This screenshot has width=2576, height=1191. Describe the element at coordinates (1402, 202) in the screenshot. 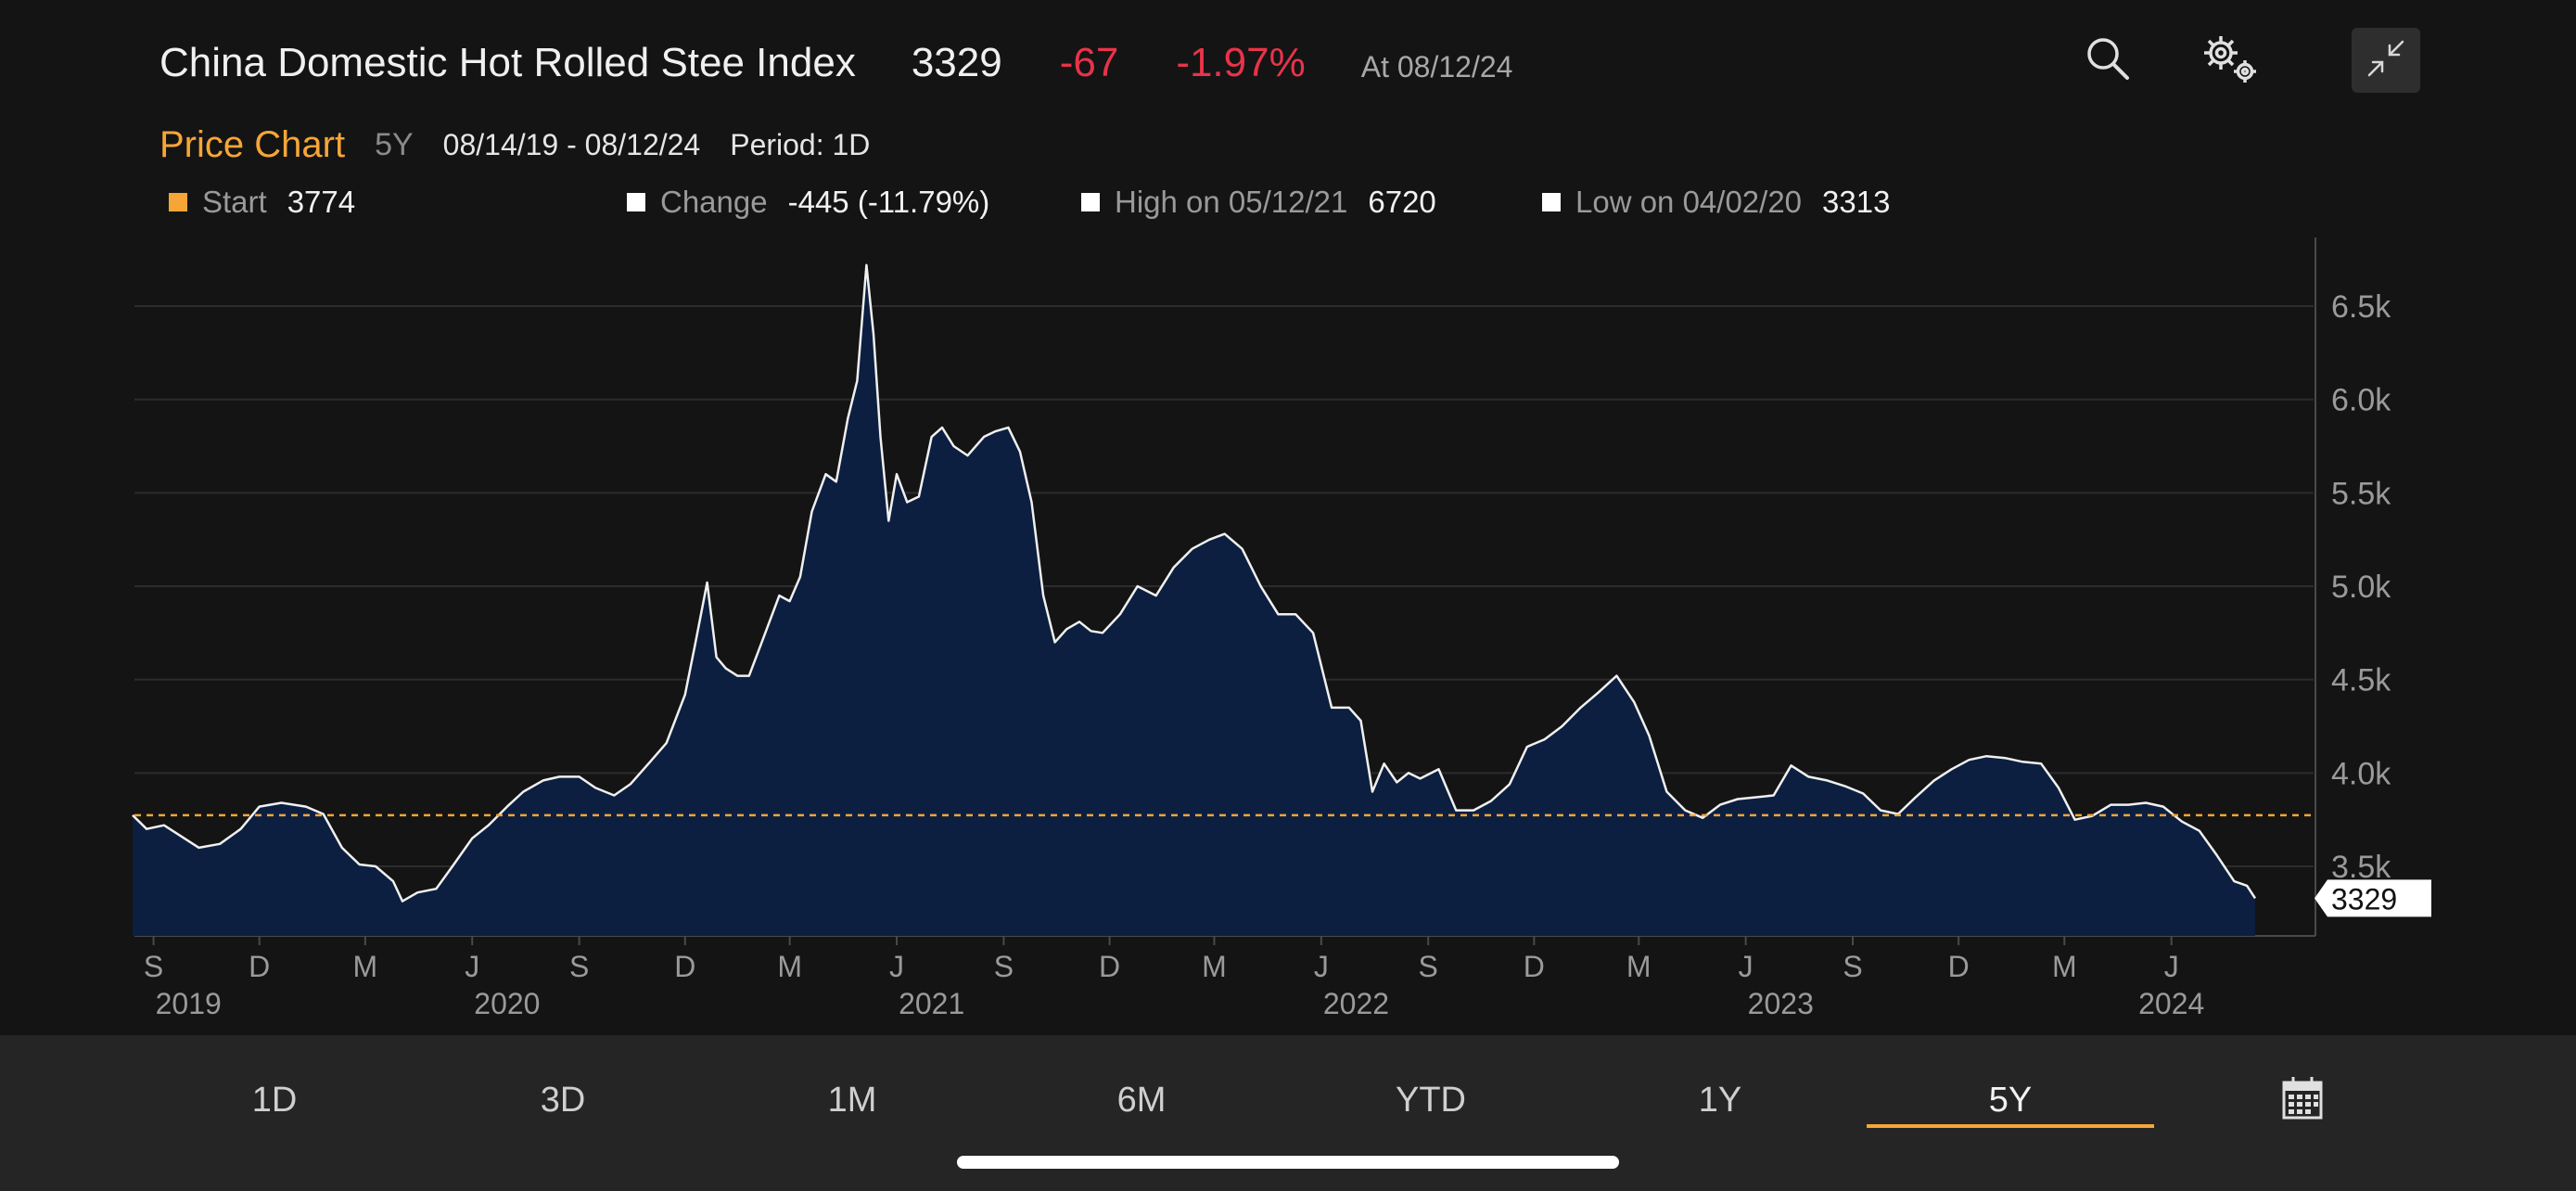

I see `legend-high-value: 6720` at that location.